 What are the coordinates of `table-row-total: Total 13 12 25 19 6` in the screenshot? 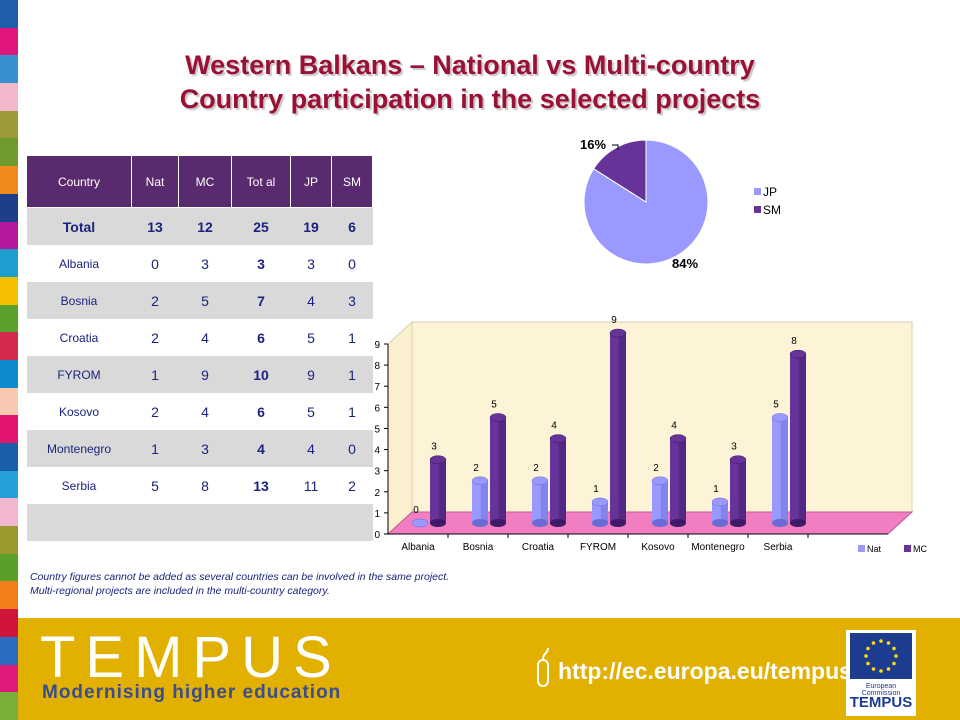 It's located at (199, 226).